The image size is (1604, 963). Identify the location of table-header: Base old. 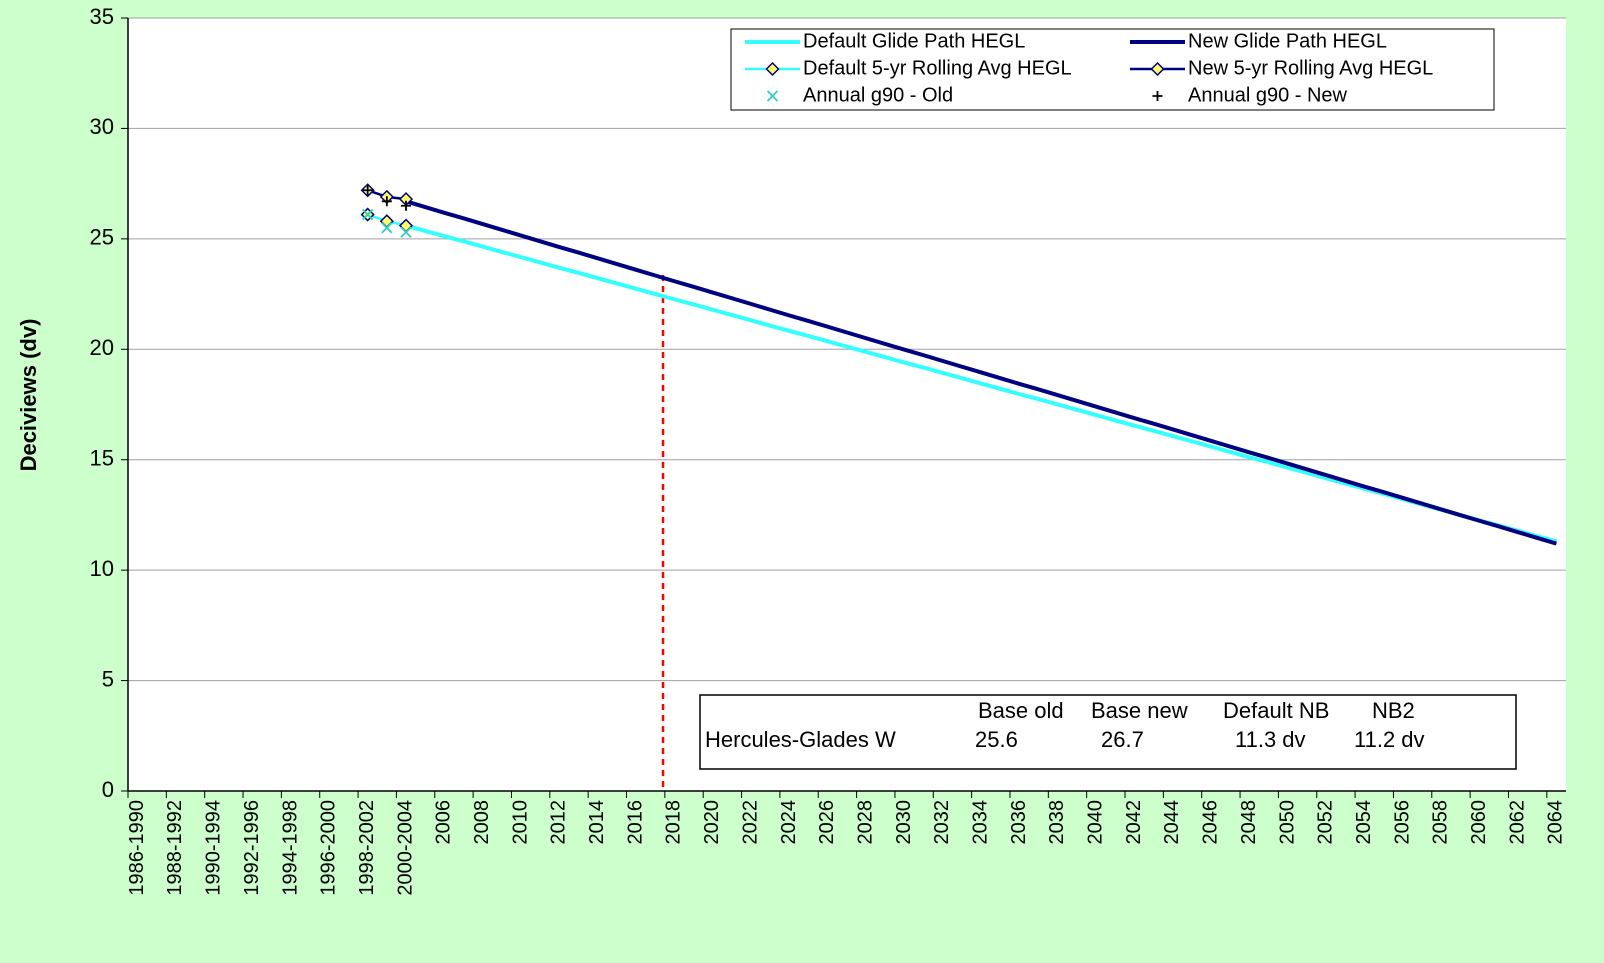
(1021, 710).